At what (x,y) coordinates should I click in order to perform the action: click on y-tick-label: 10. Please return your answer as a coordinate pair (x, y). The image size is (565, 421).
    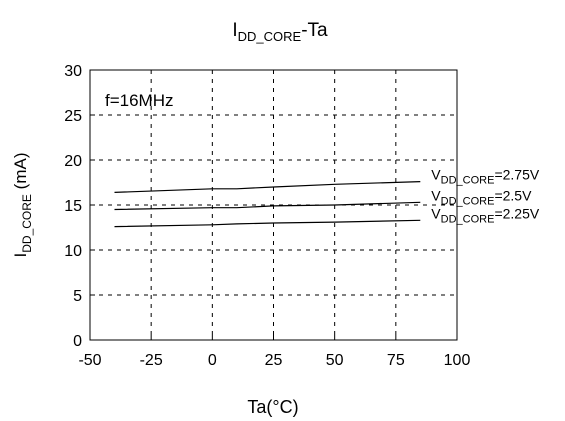
    Looking at the image, I should click on (73, 251).